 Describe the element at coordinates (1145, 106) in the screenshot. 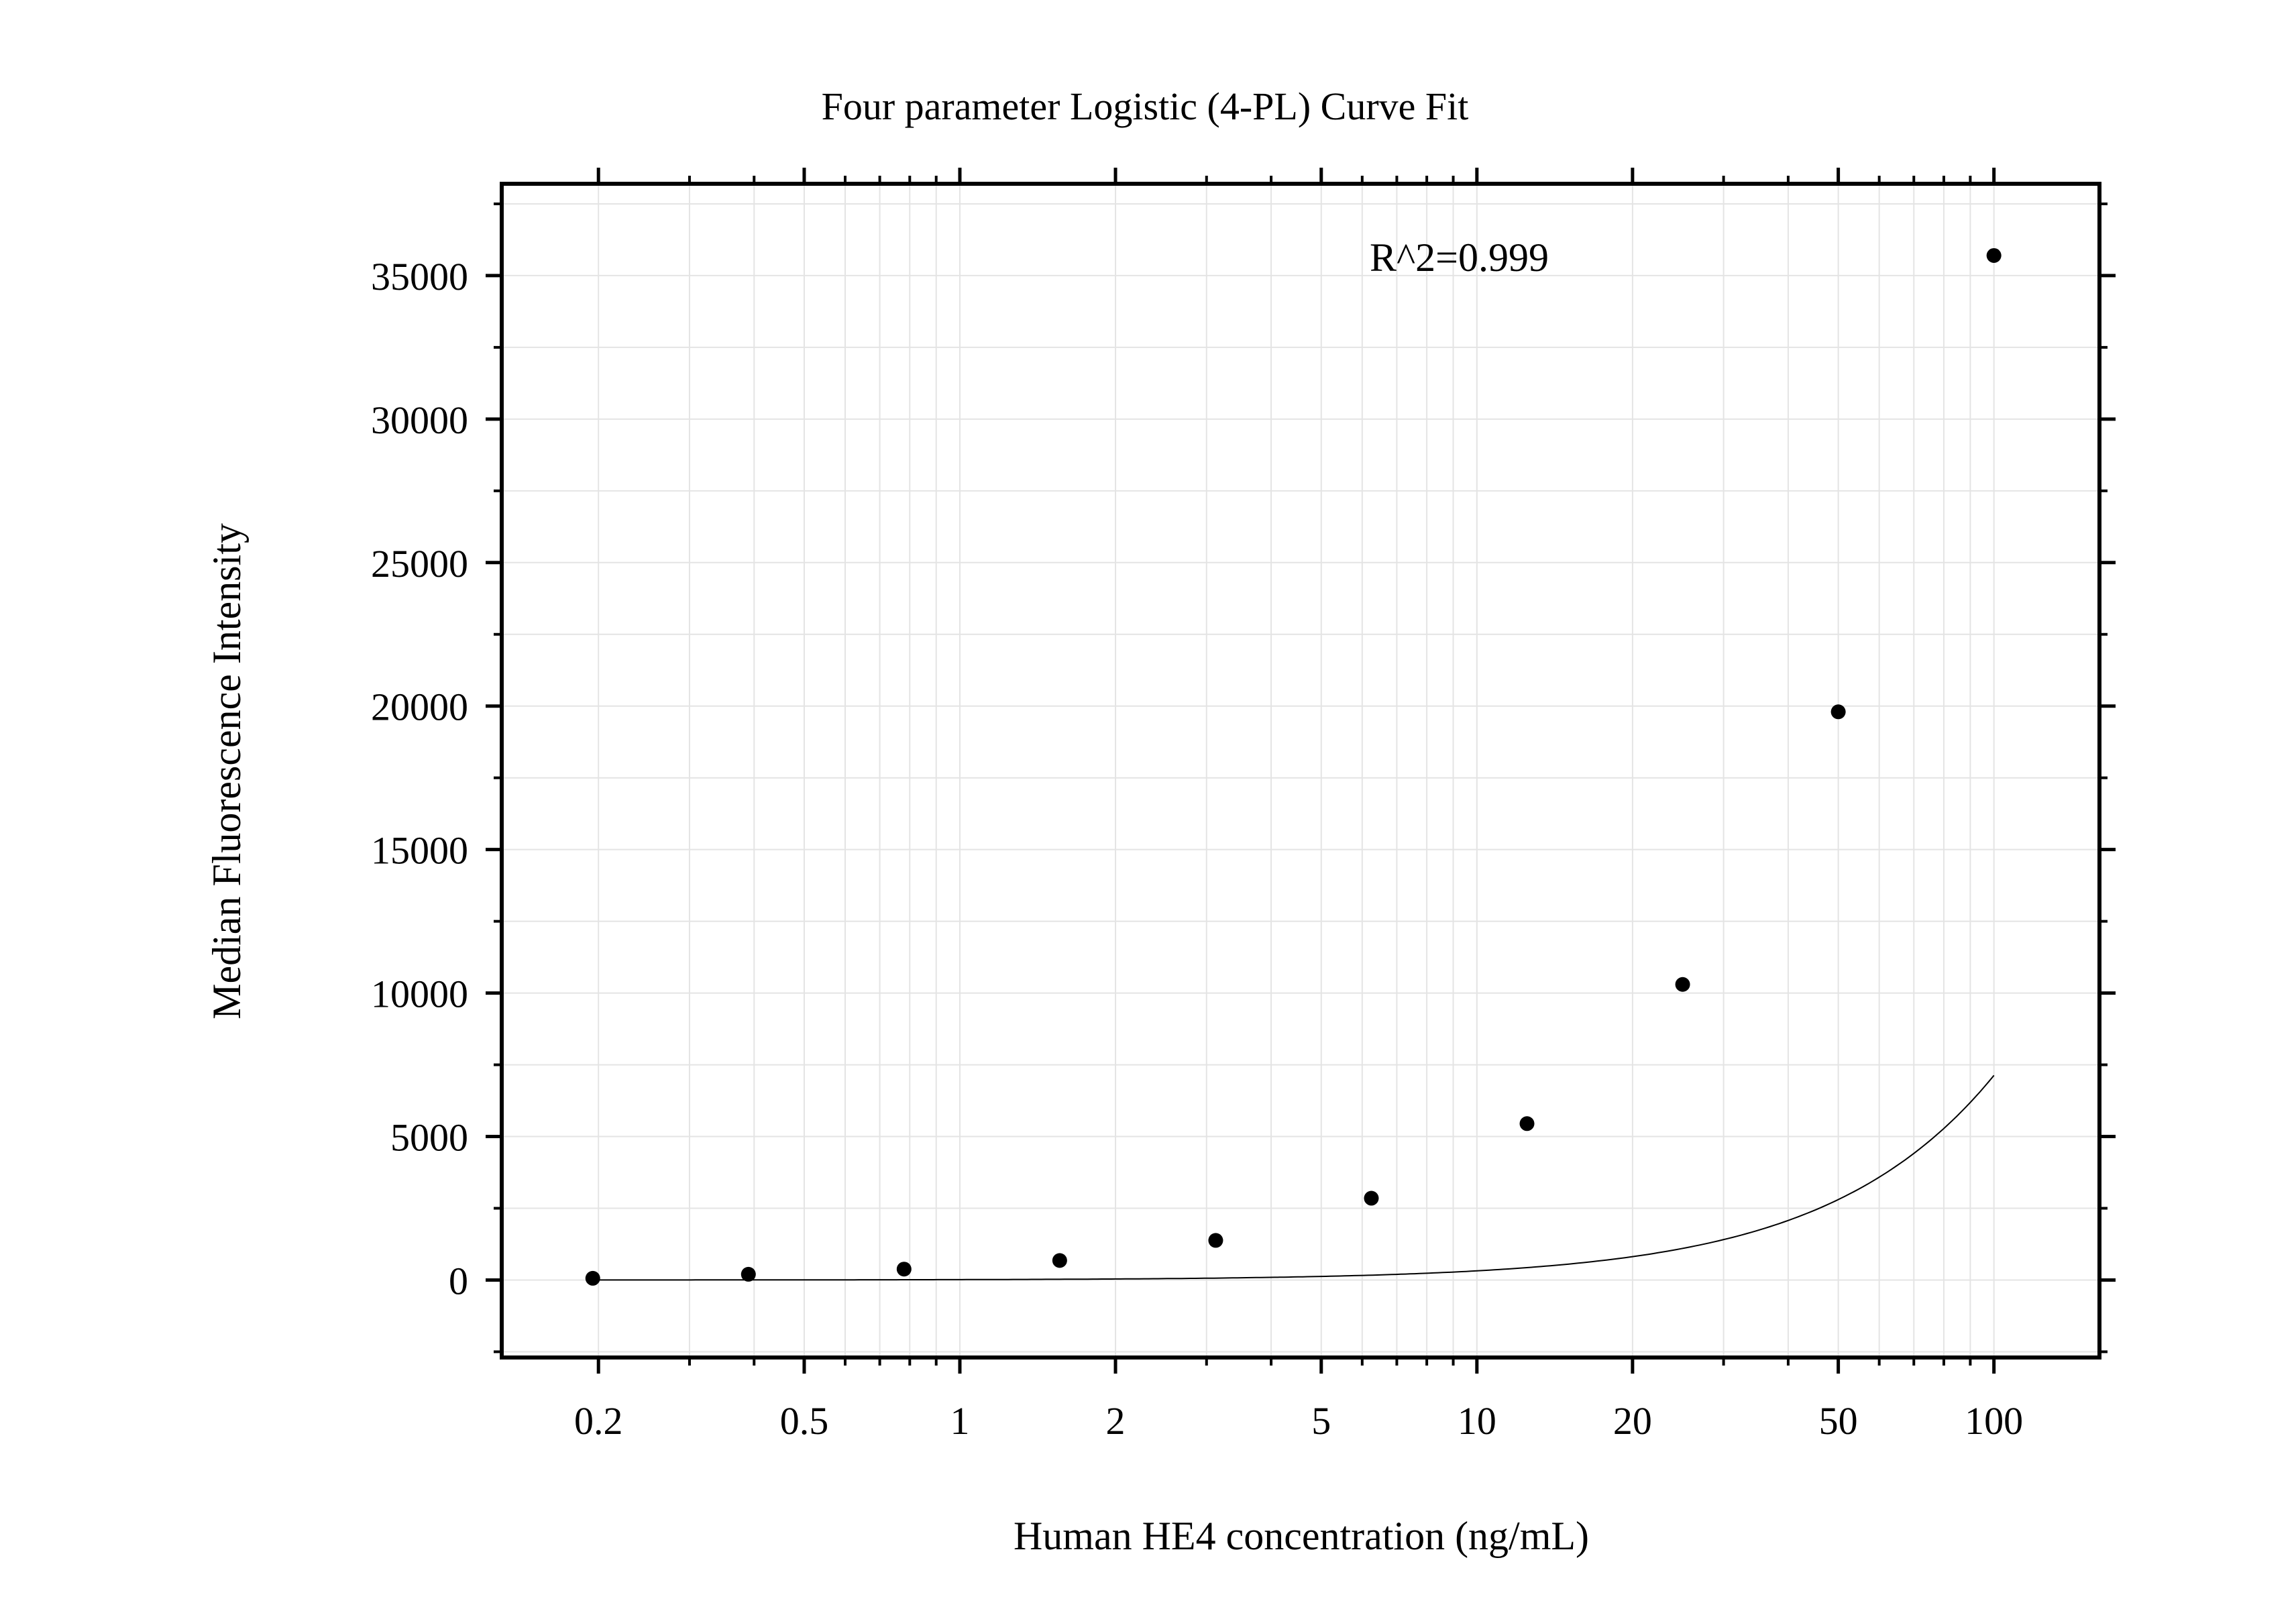

I see `chart-title: Four parameter Logistic (4-PL) Curve Fit` at that location.